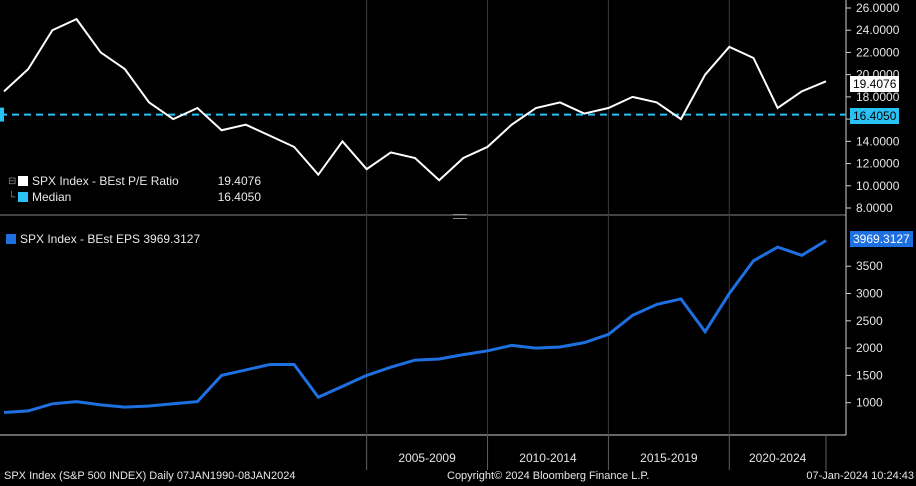  I want to click on pe-y-tick-label: 8.0000, so click(874, 208).